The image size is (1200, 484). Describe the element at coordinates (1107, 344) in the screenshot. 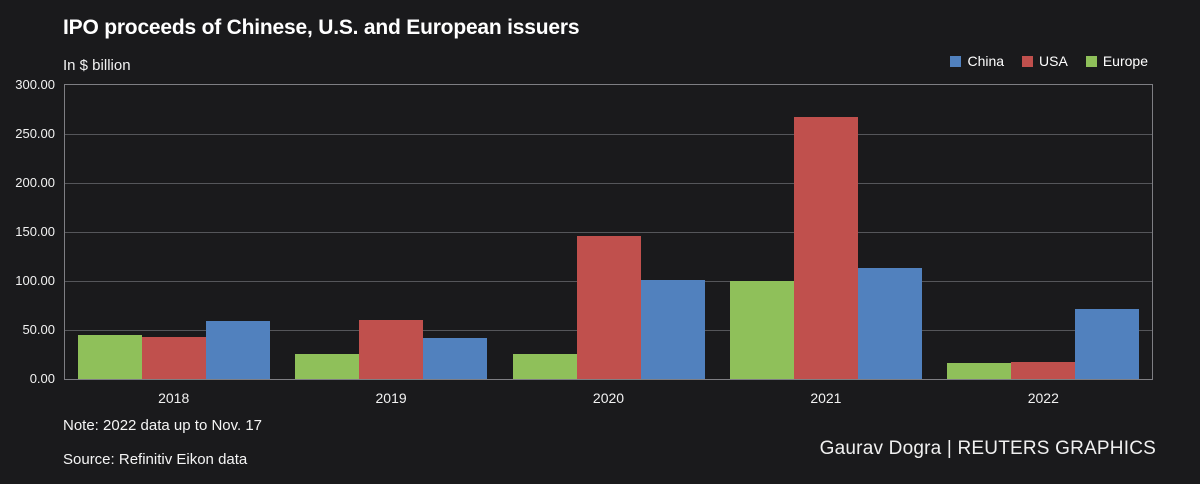

I see `bar-2022-china` at that location.